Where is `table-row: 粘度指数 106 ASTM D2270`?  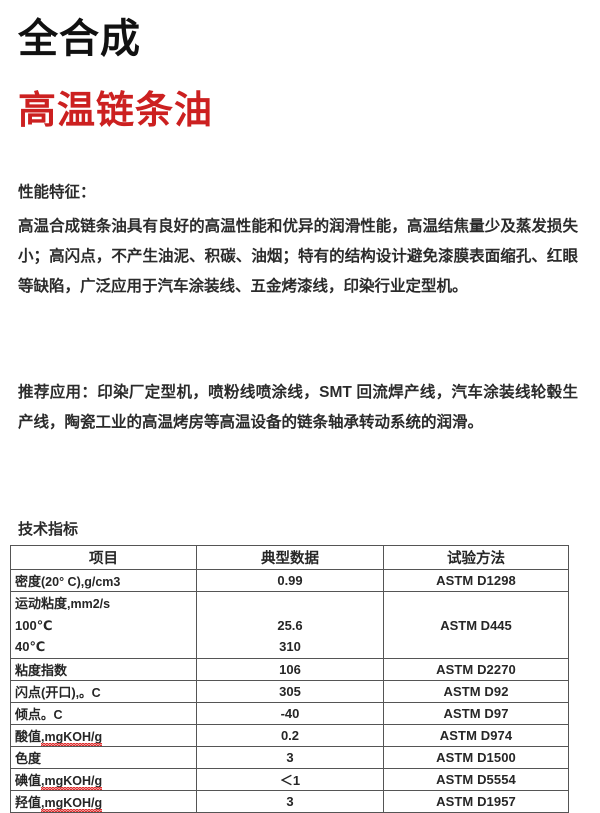 table-row: 粘度指数 106 ASTM D2270 is located at coordinates (289, 669).